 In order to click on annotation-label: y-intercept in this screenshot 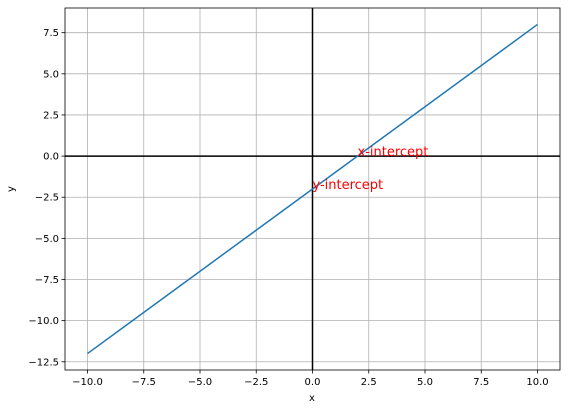, I will do `click(348, 185)`.